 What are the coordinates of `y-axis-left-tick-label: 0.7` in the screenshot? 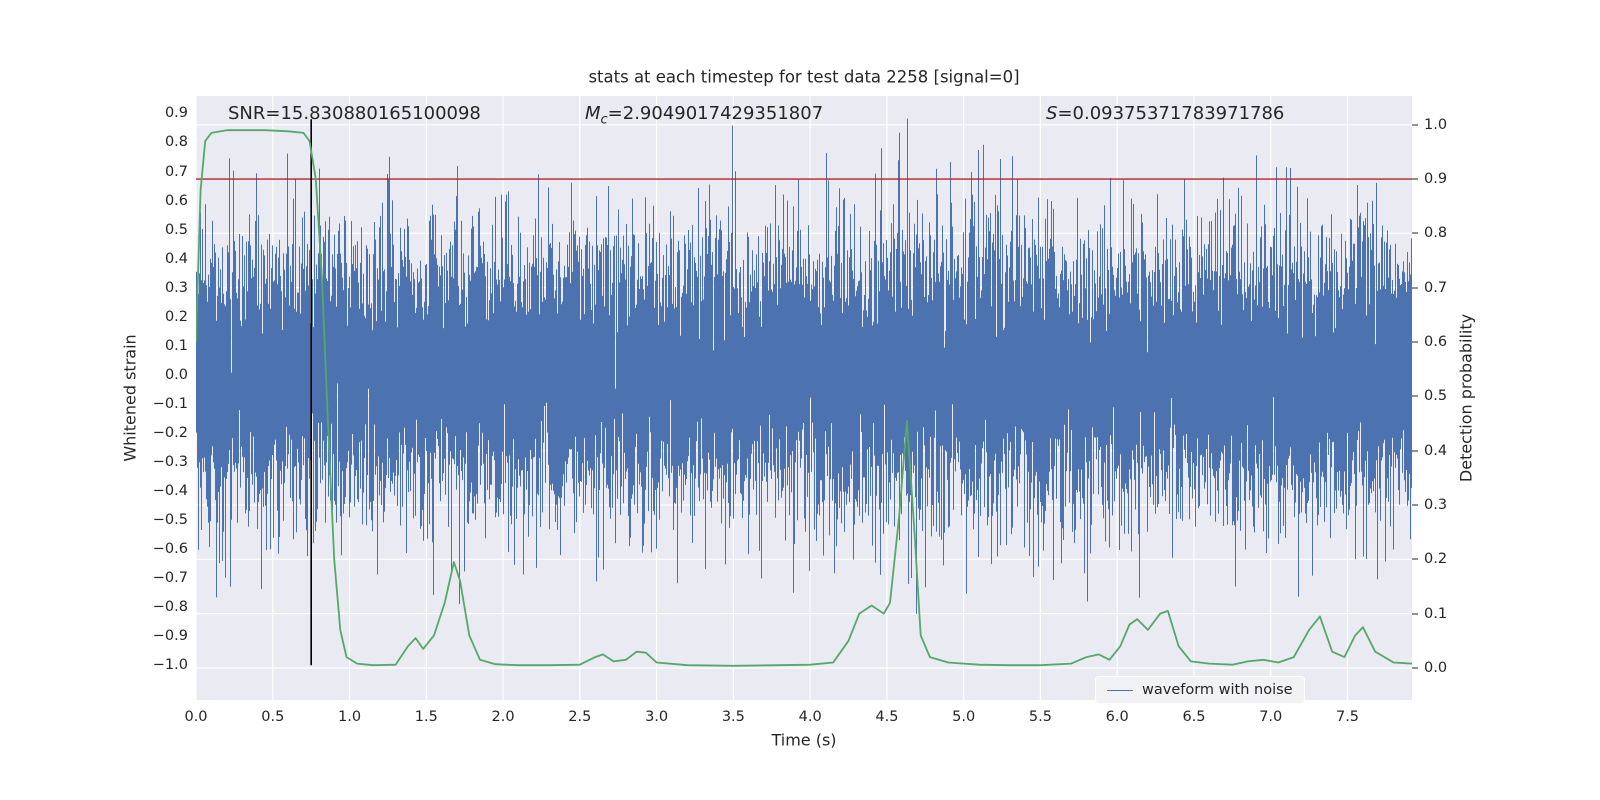 It's located at (176, 171).